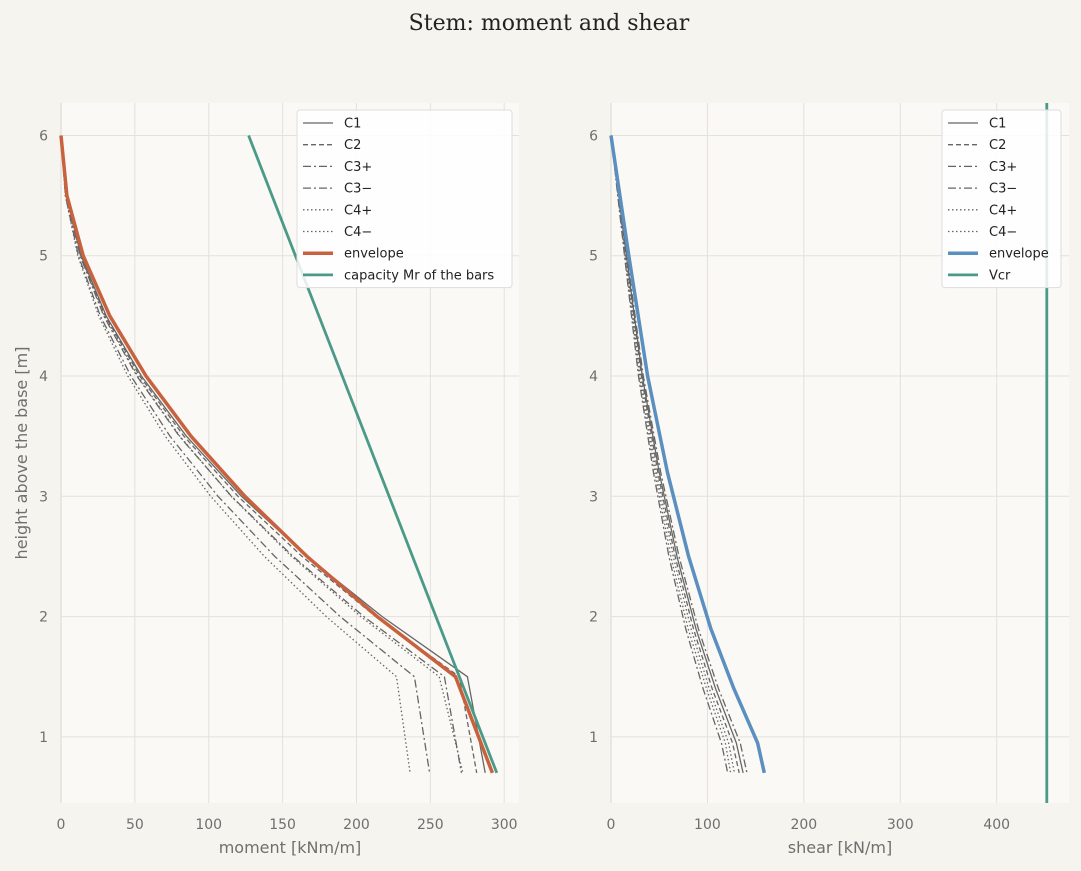  Describe the element at coordinates (43, 497) in the screenshot. I see `moment-y-tick-3: 3` at that location.